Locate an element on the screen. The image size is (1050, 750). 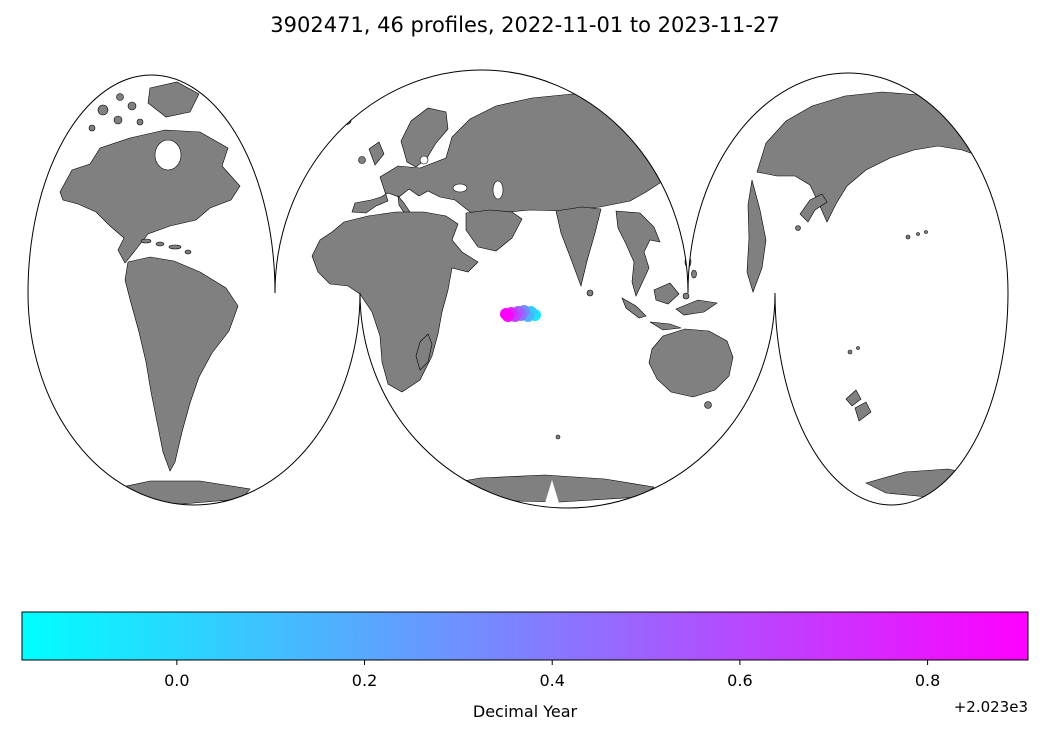
land-indochina is located at coordinates (638, 253).